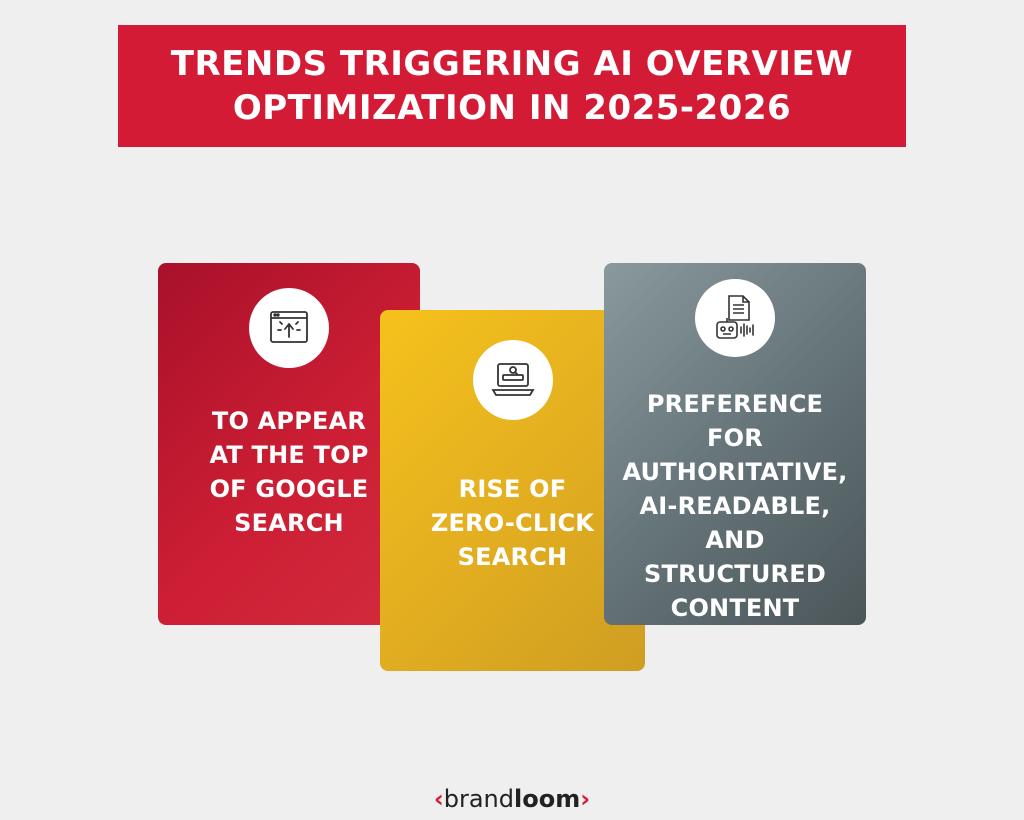 This screenshot has width=1024, height=820. I want to click on trend-card-top-of-search: TO APPEAR AT THE TOP OF GOOGLE SEARCH, so click(289, 444).